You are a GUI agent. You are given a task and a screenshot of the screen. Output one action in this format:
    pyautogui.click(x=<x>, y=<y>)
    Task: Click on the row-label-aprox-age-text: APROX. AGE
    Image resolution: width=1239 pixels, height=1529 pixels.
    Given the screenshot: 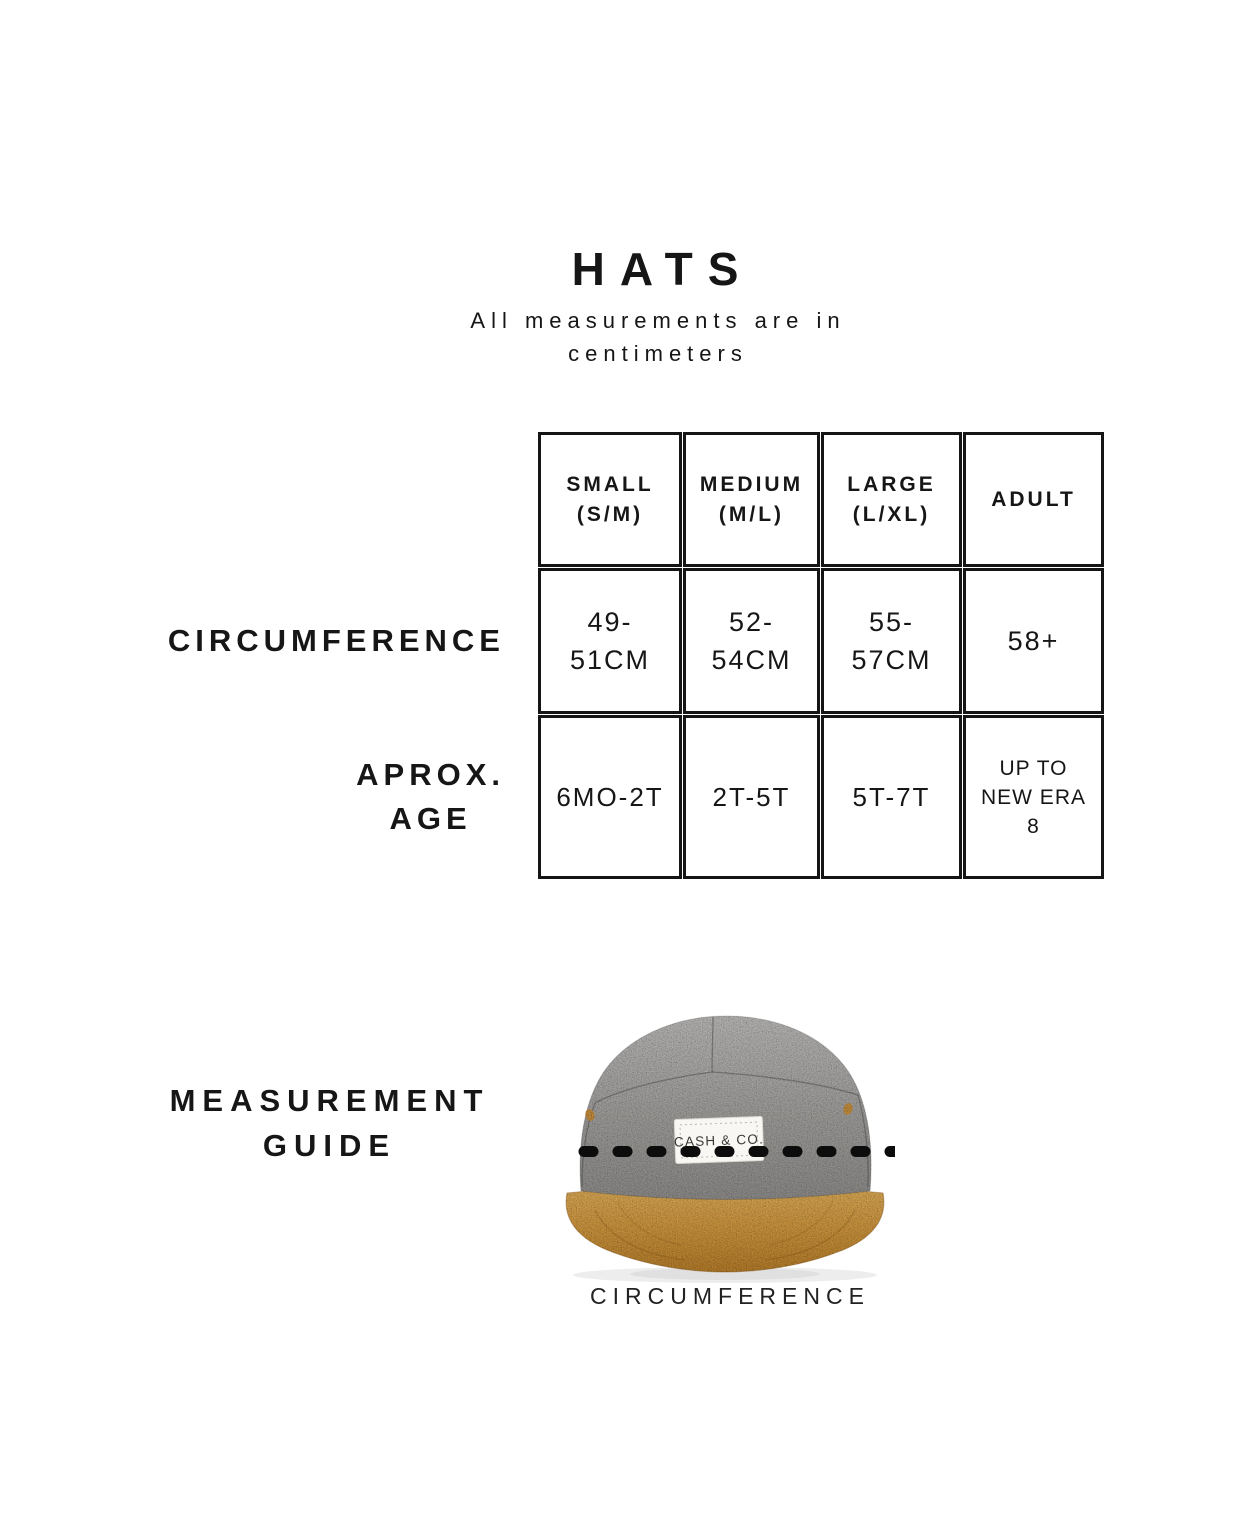 What is the action you would take?
    pyautogui.click(x=430, y=796)
    